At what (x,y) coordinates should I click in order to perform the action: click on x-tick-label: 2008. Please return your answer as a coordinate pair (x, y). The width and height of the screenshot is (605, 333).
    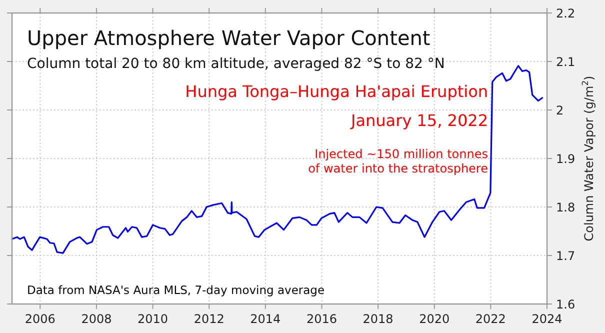
    Looking at the image, I should click on (96, 319).